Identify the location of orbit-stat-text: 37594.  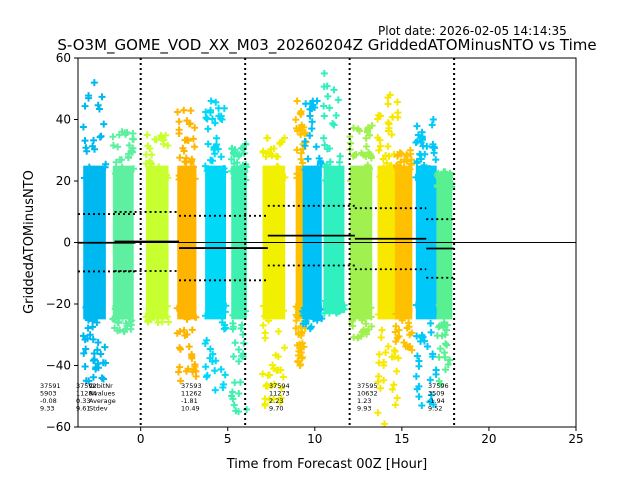
(279, 386).